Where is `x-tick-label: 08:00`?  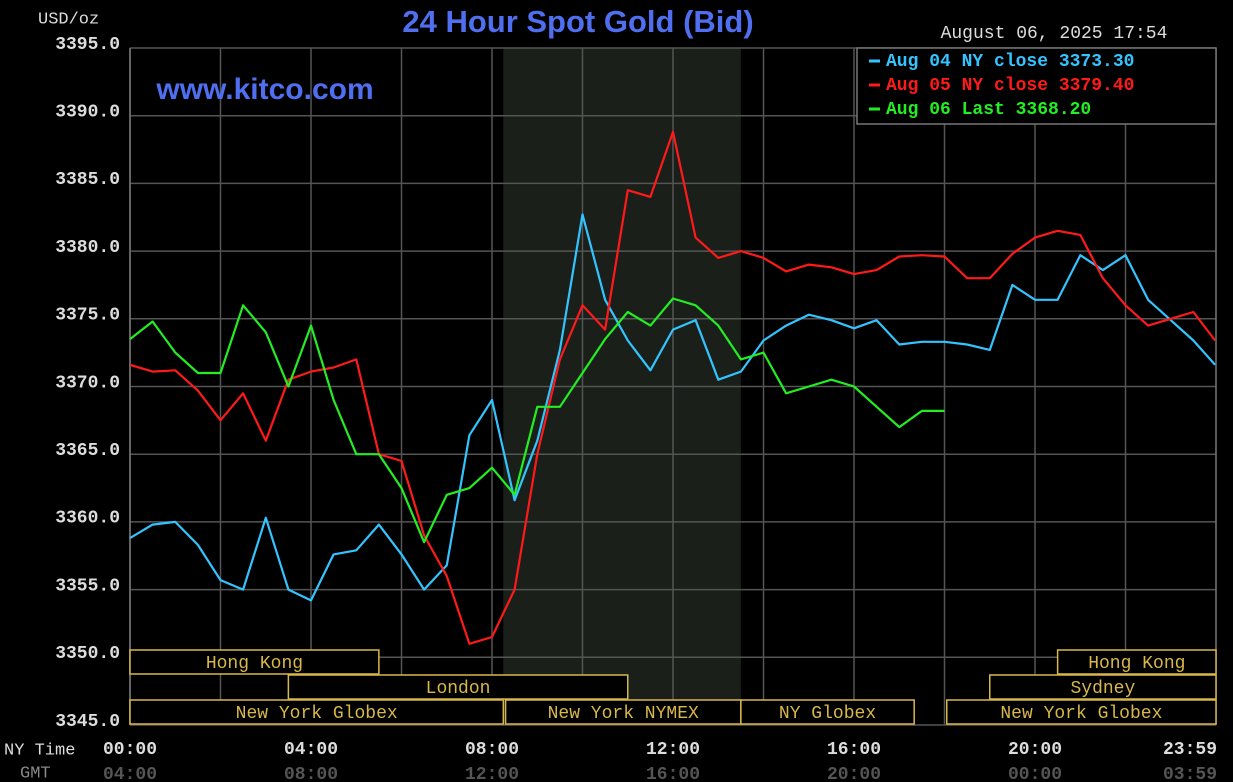
x-tick-label: 08:00 is located at coordinates (492, 750).